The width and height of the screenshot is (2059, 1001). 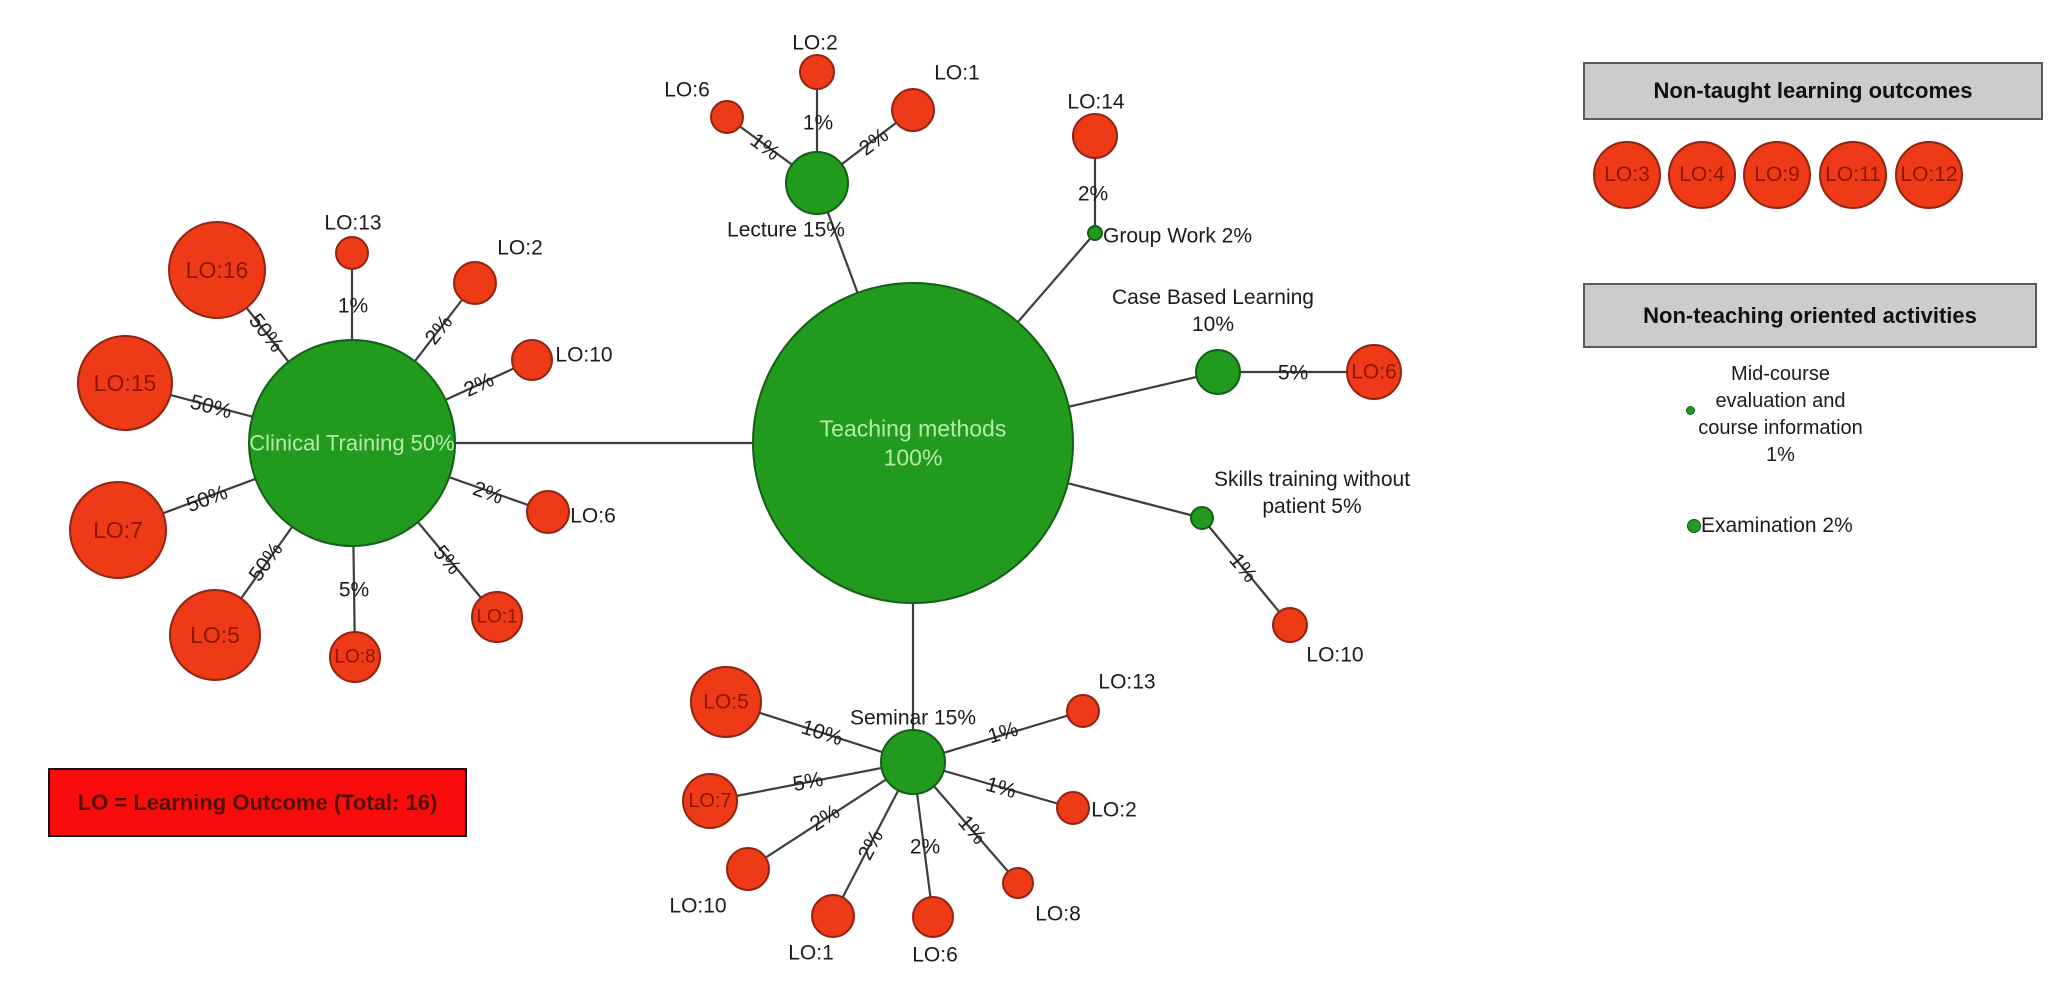 I want to click on examination-activity: Examination 2%, so click(x=1777, y=525).